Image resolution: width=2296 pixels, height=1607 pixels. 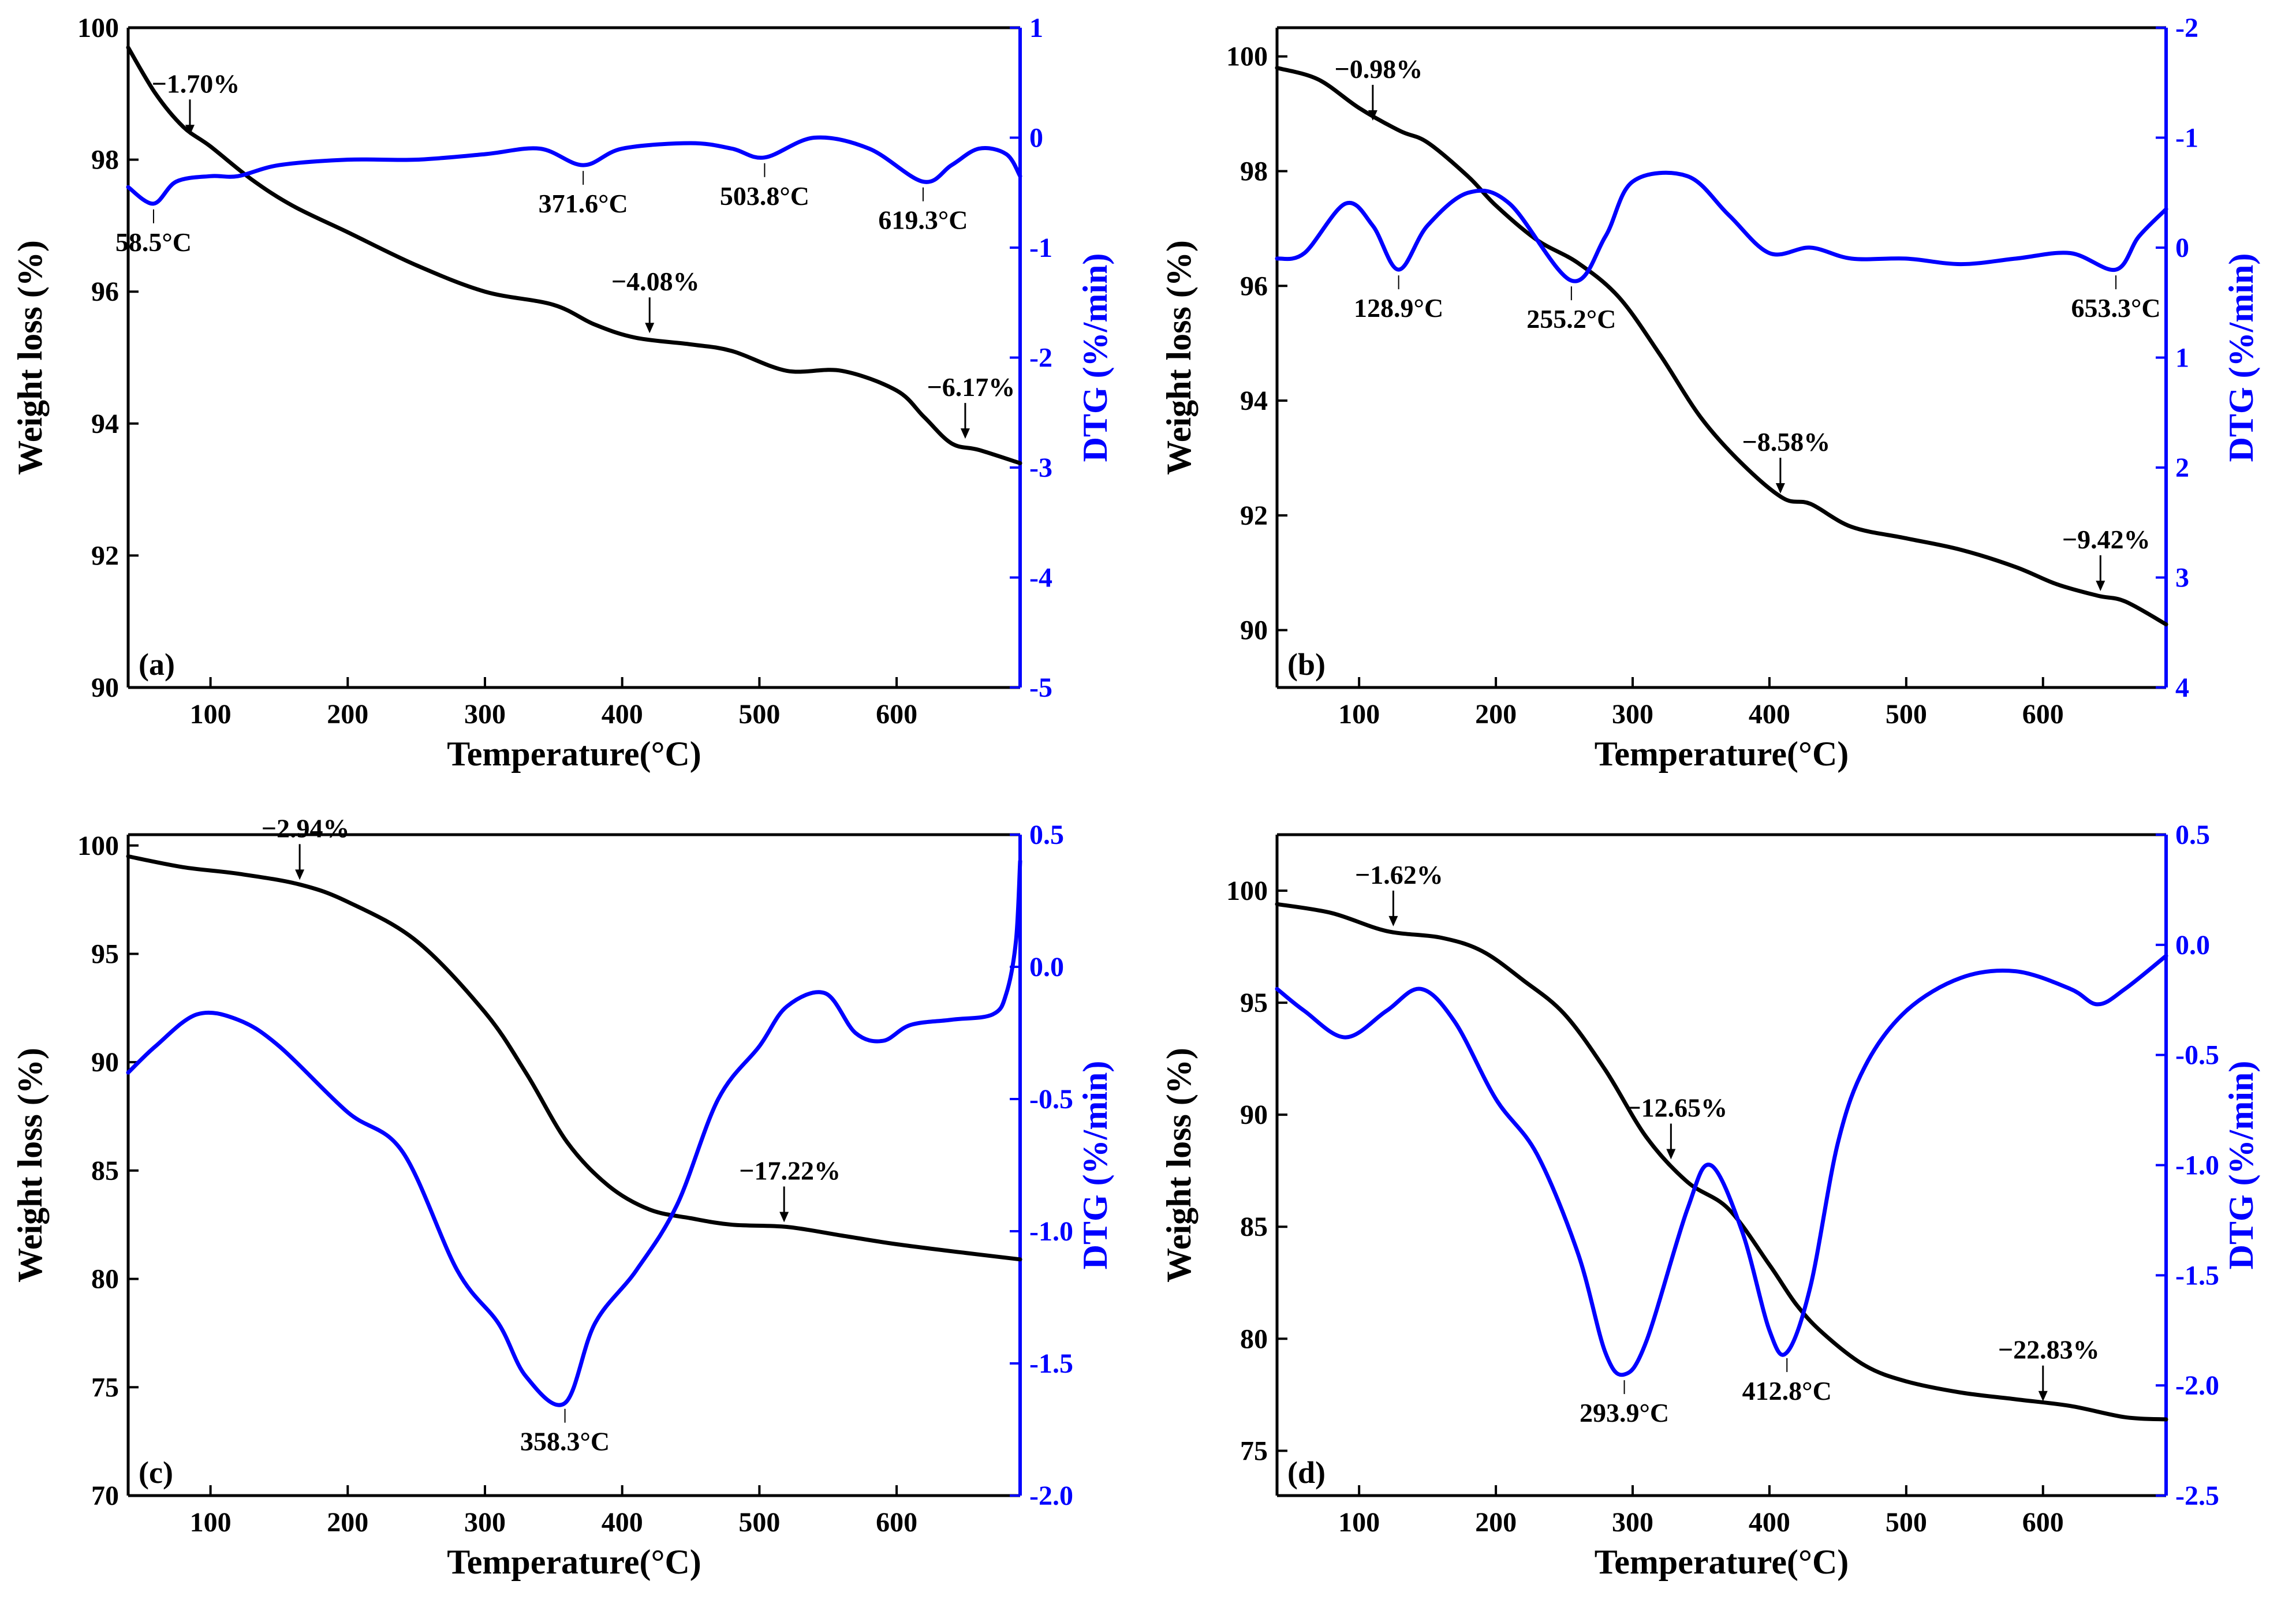 I want to click on annotation-label: 371.6°C, so click(x=583, y=204).